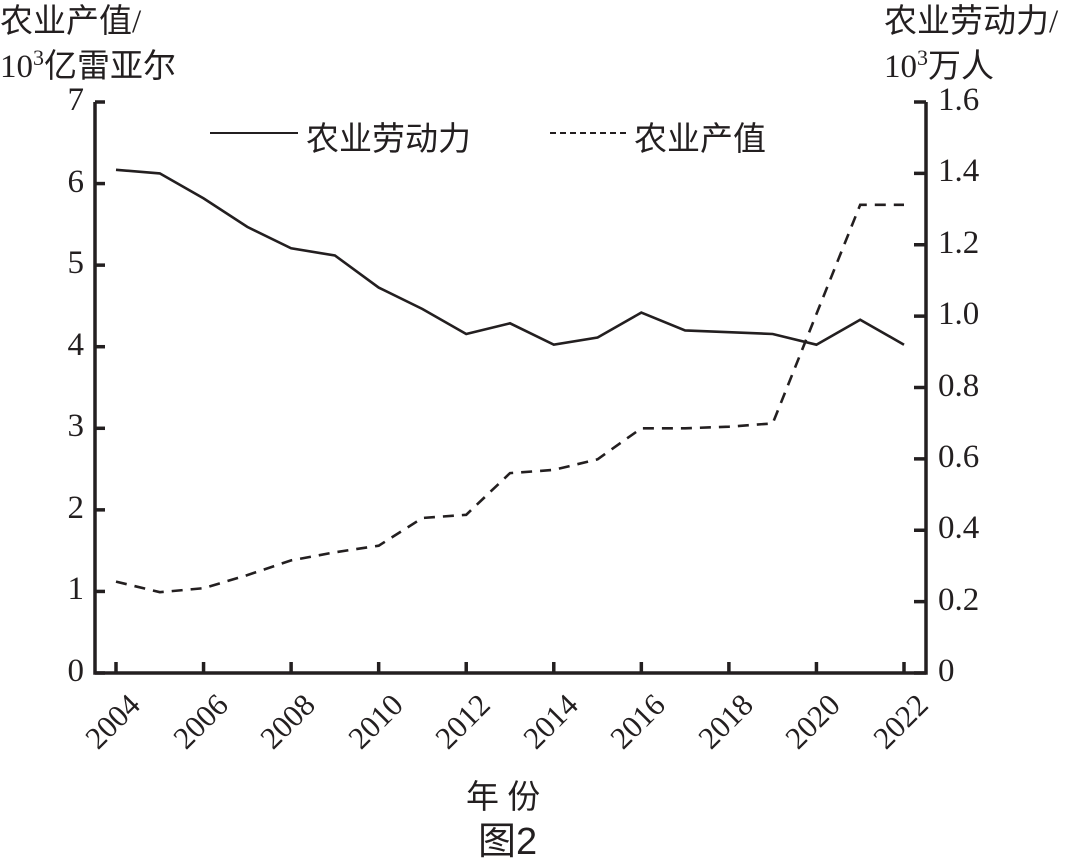  I want to click on figure-caption: 图2, so click(508, 842).